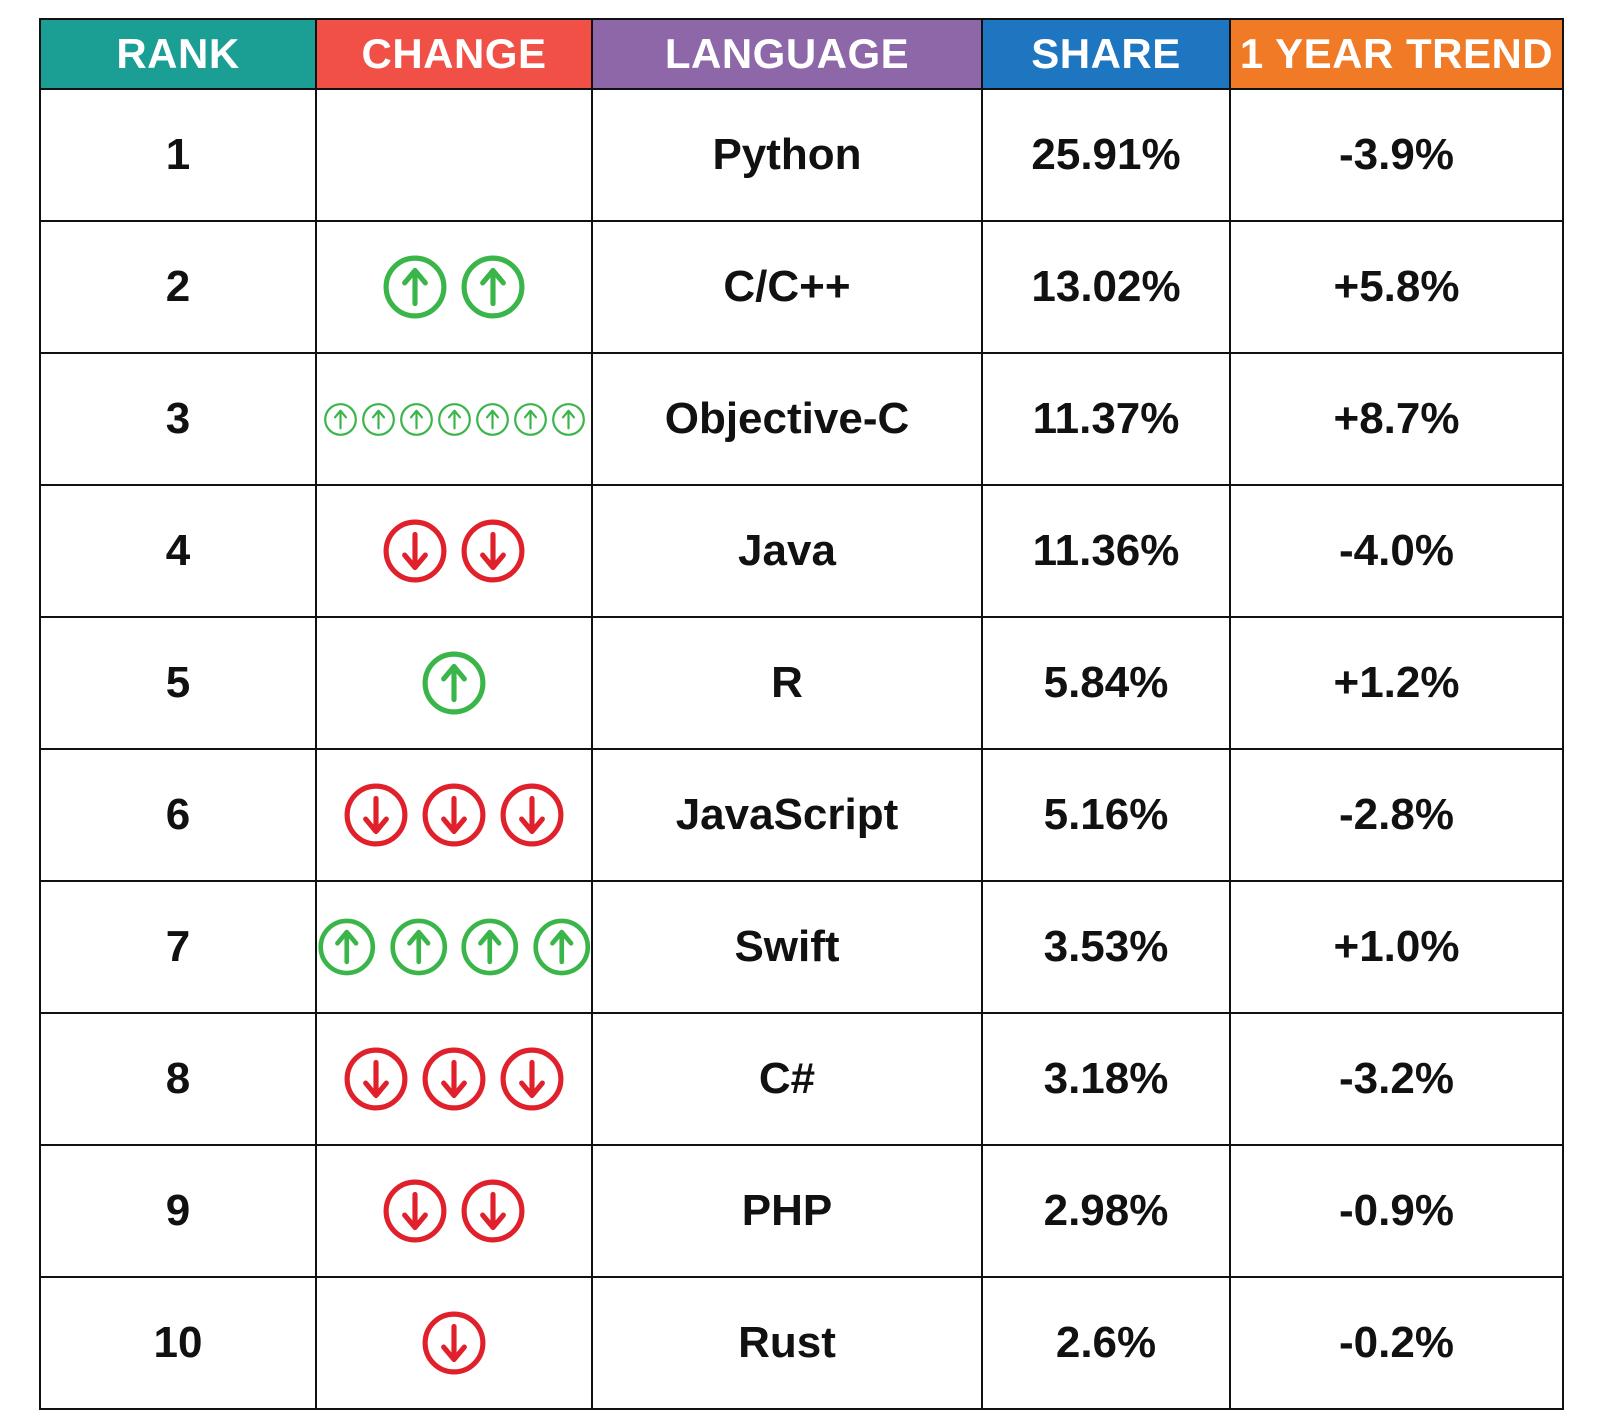 This screenshot has width=1600, height=1428. What do you see at coordinates (1106, 155) in the screenshot?
I see `share-cell: 25.91%` at bounding box center [1106, 155].